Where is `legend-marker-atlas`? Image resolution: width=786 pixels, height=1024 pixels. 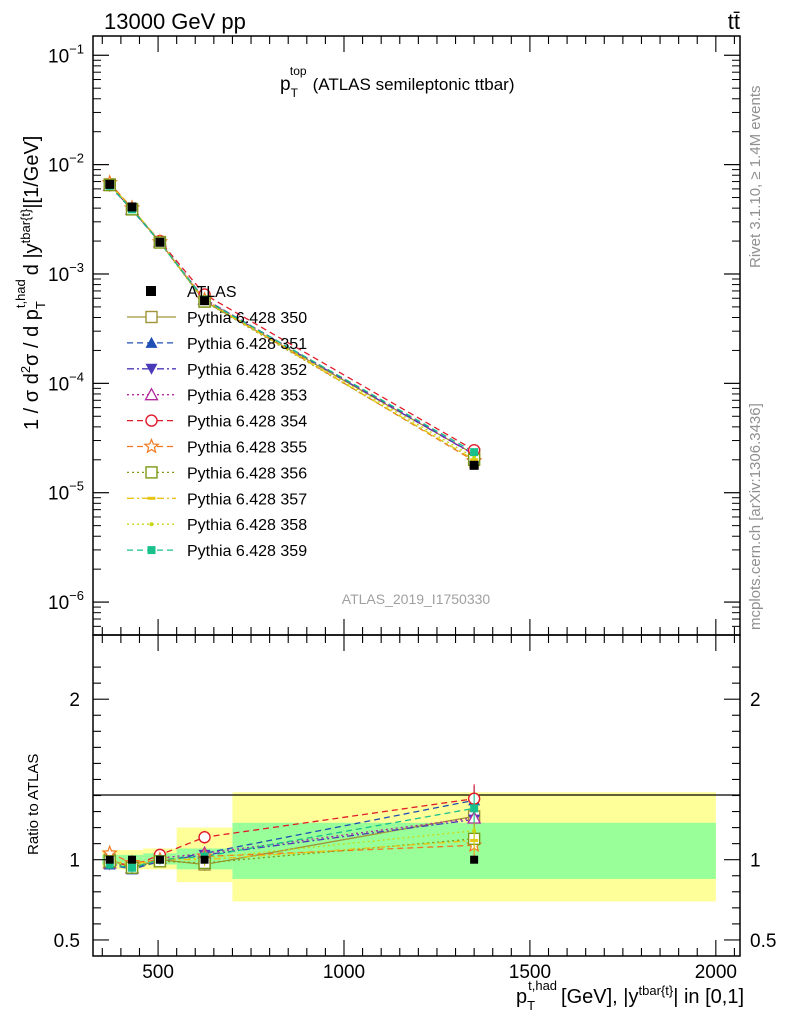 legend-marker-atlas is located at coordinates (151, 291).